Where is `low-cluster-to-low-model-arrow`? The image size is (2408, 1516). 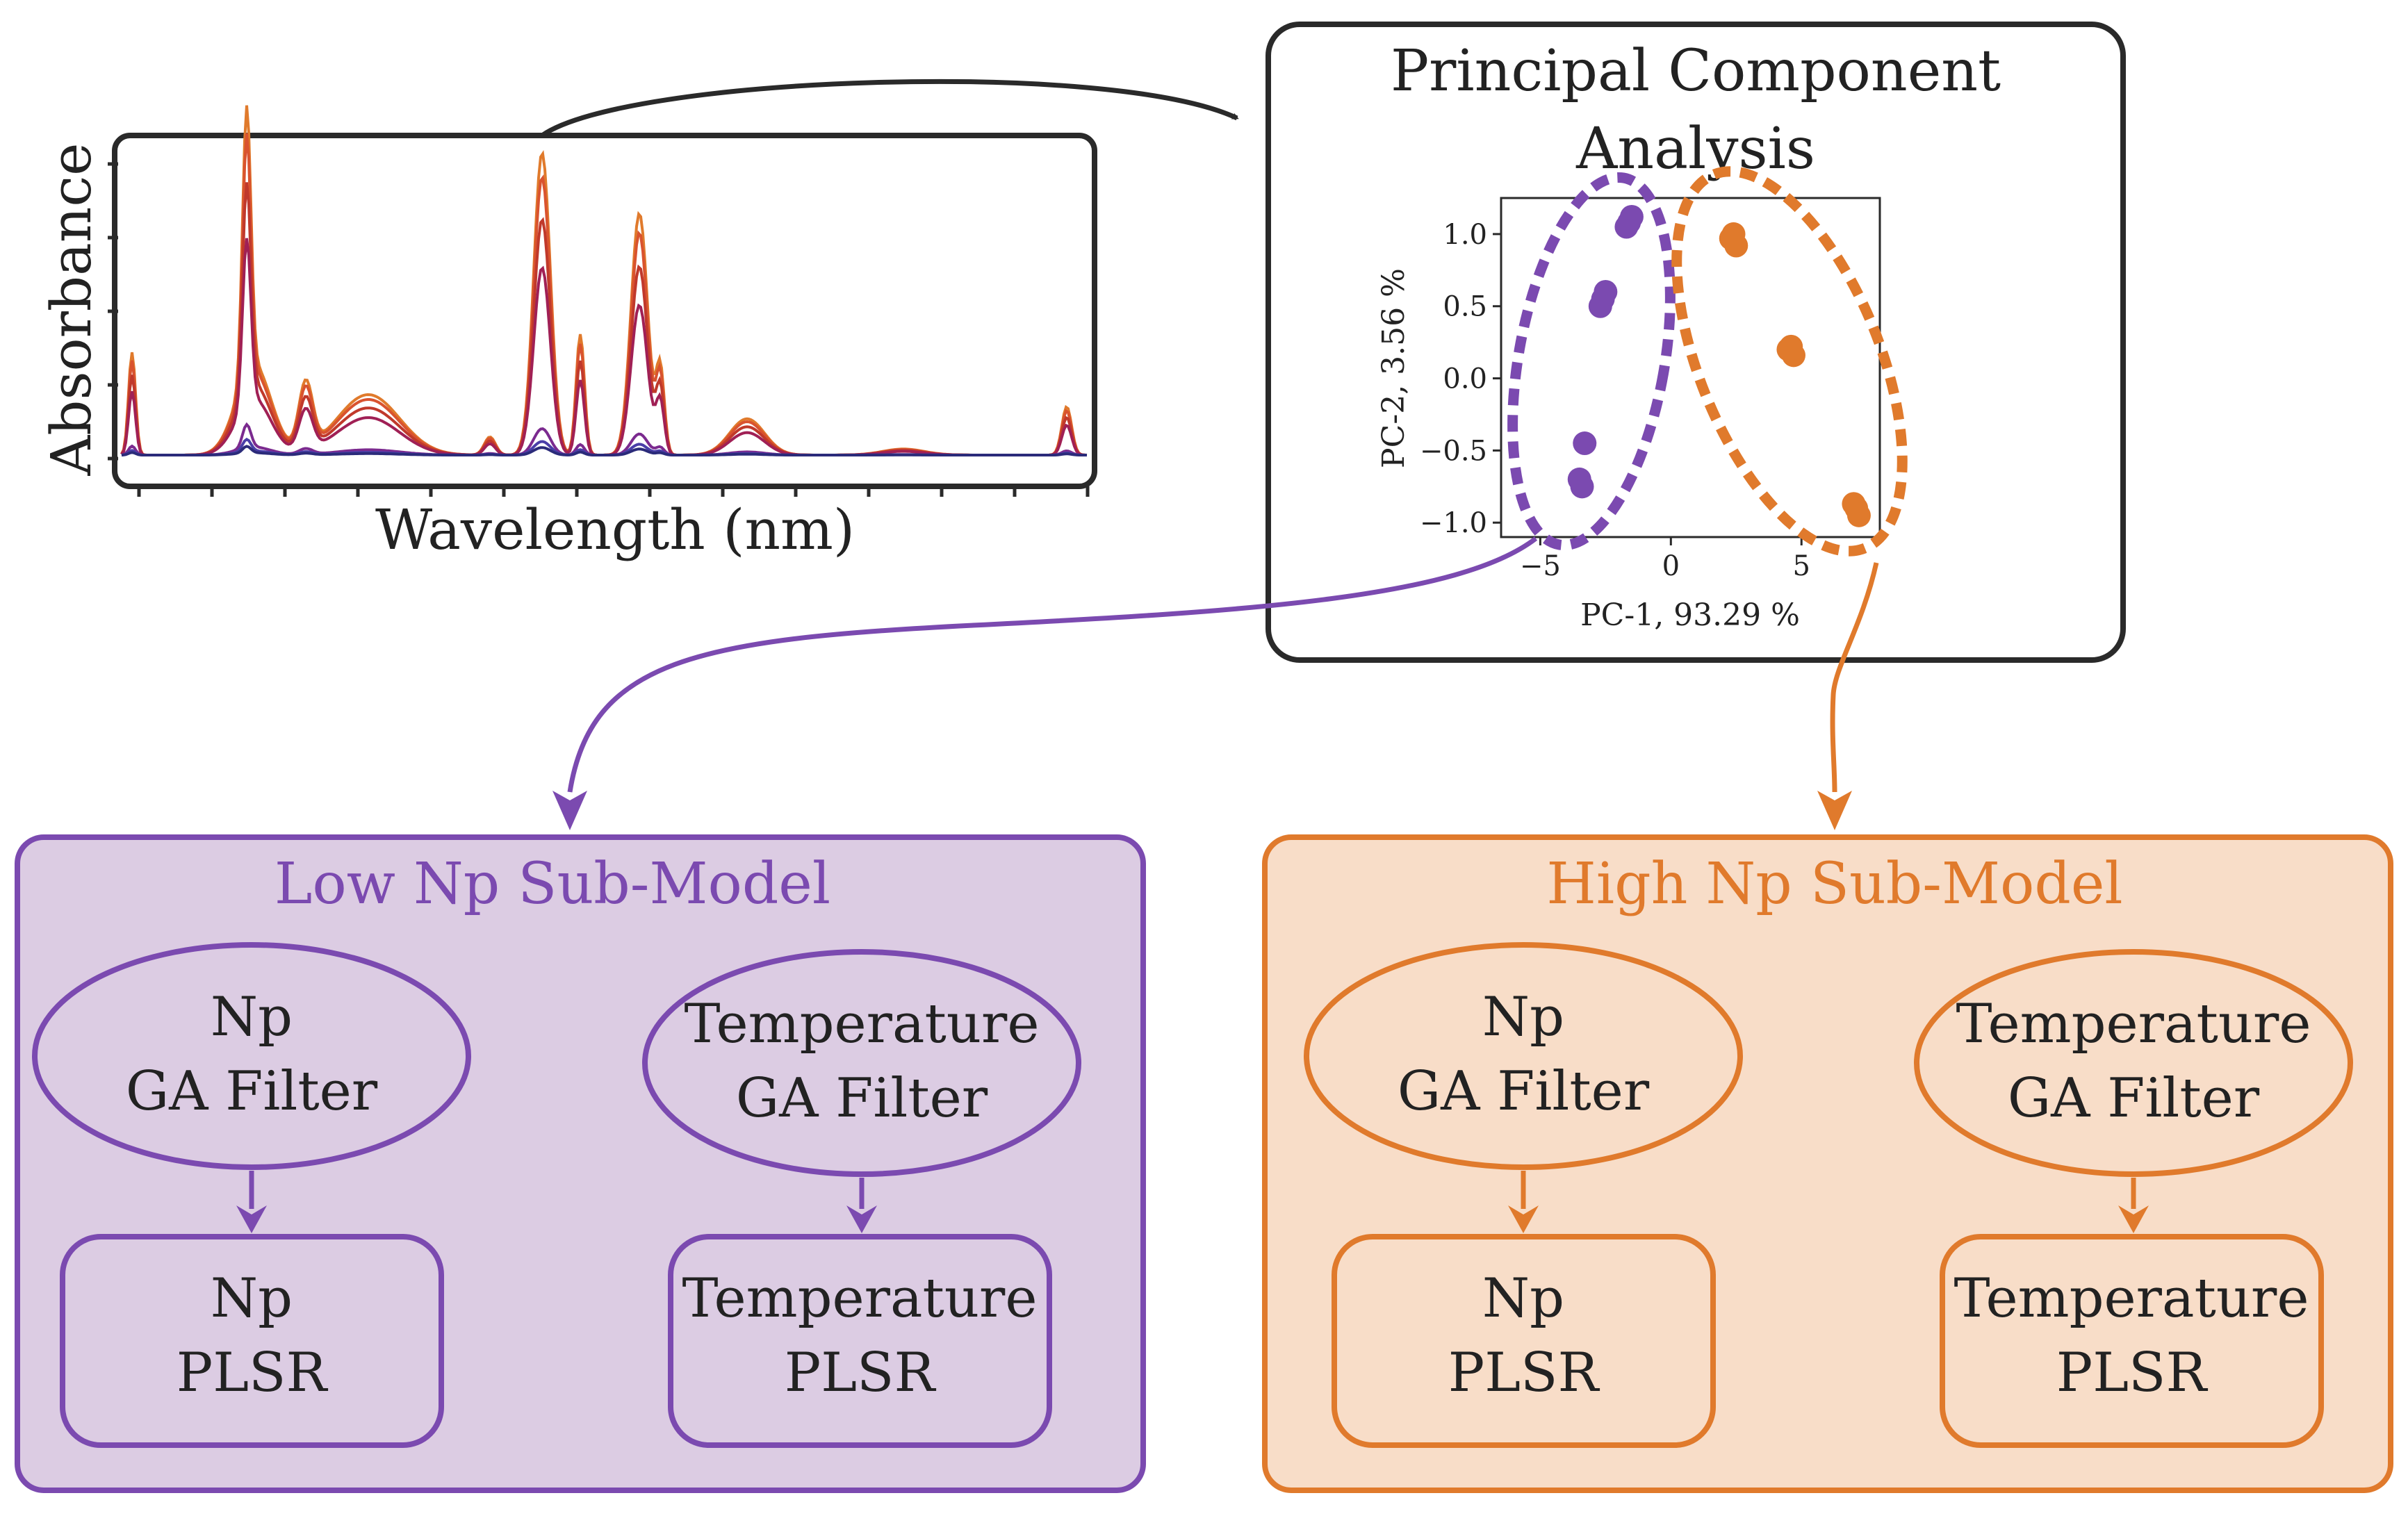 low-cluster-to-low-model-arrow is located at coordinates (1052, 664).